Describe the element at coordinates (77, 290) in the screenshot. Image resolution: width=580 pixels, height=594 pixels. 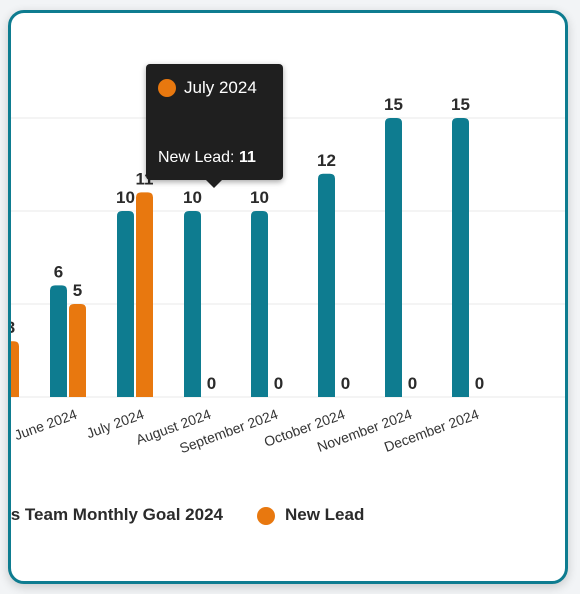
I see `new-lead-value-label: 5` at that location.